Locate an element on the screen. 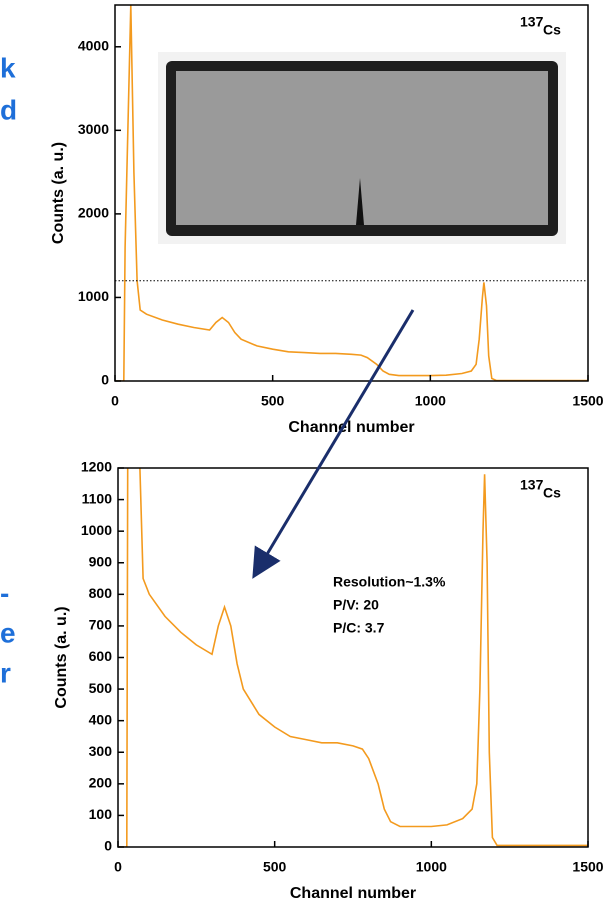  y-tick-label: 900 is located at coordinates (101, 561).